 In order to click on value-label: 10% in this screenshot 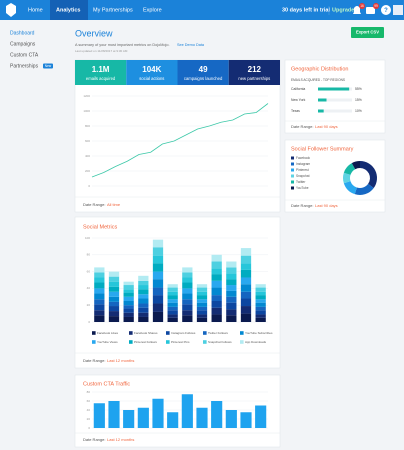, I will do `click(358, 111)`.